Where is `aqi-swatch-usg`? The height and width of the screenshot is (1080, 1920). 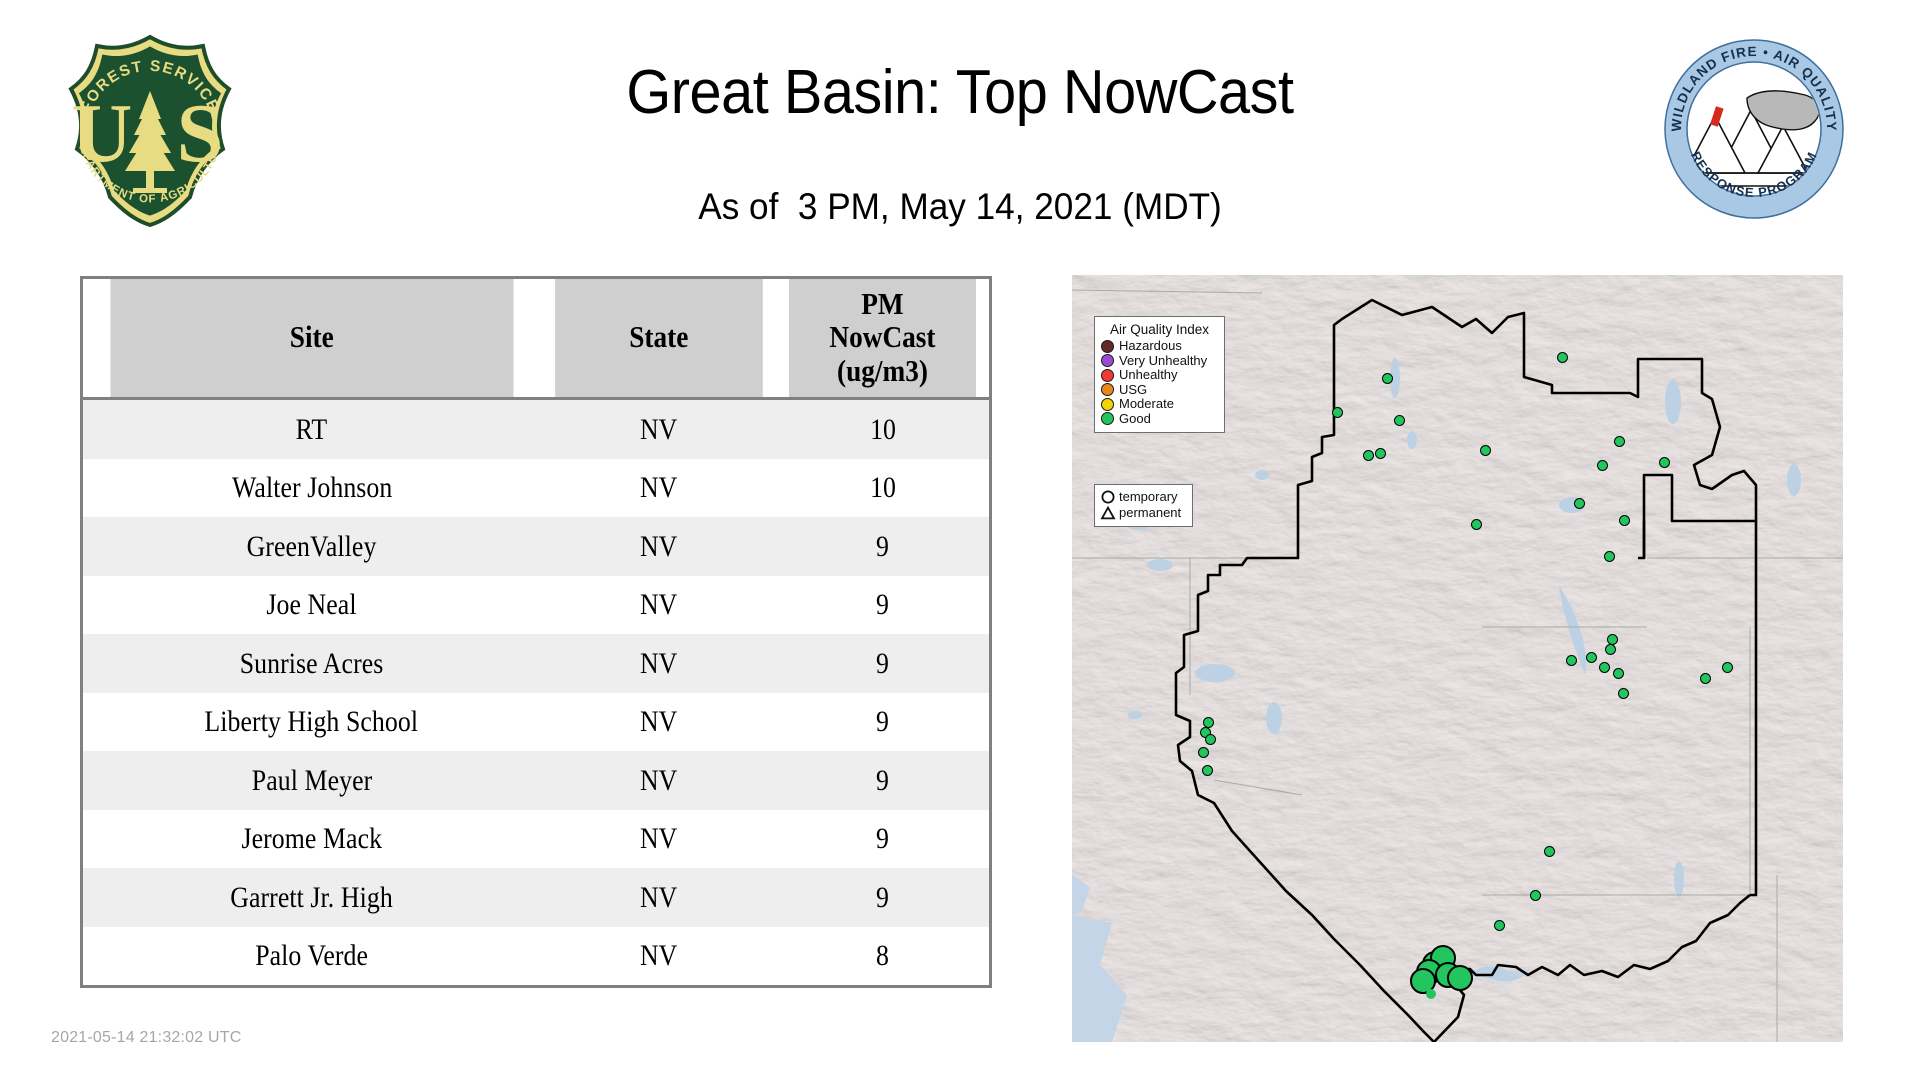
aqi-swatch-usg is located at coordinates (1107, 390).